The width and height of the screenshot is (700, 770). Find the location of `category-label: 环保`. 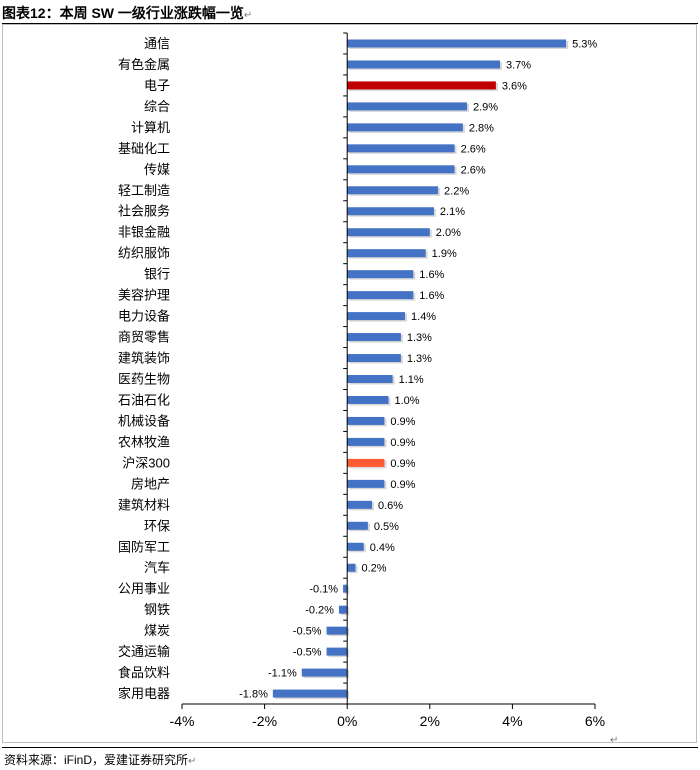

category-label: 环保 is located at coordinates (157, 525).